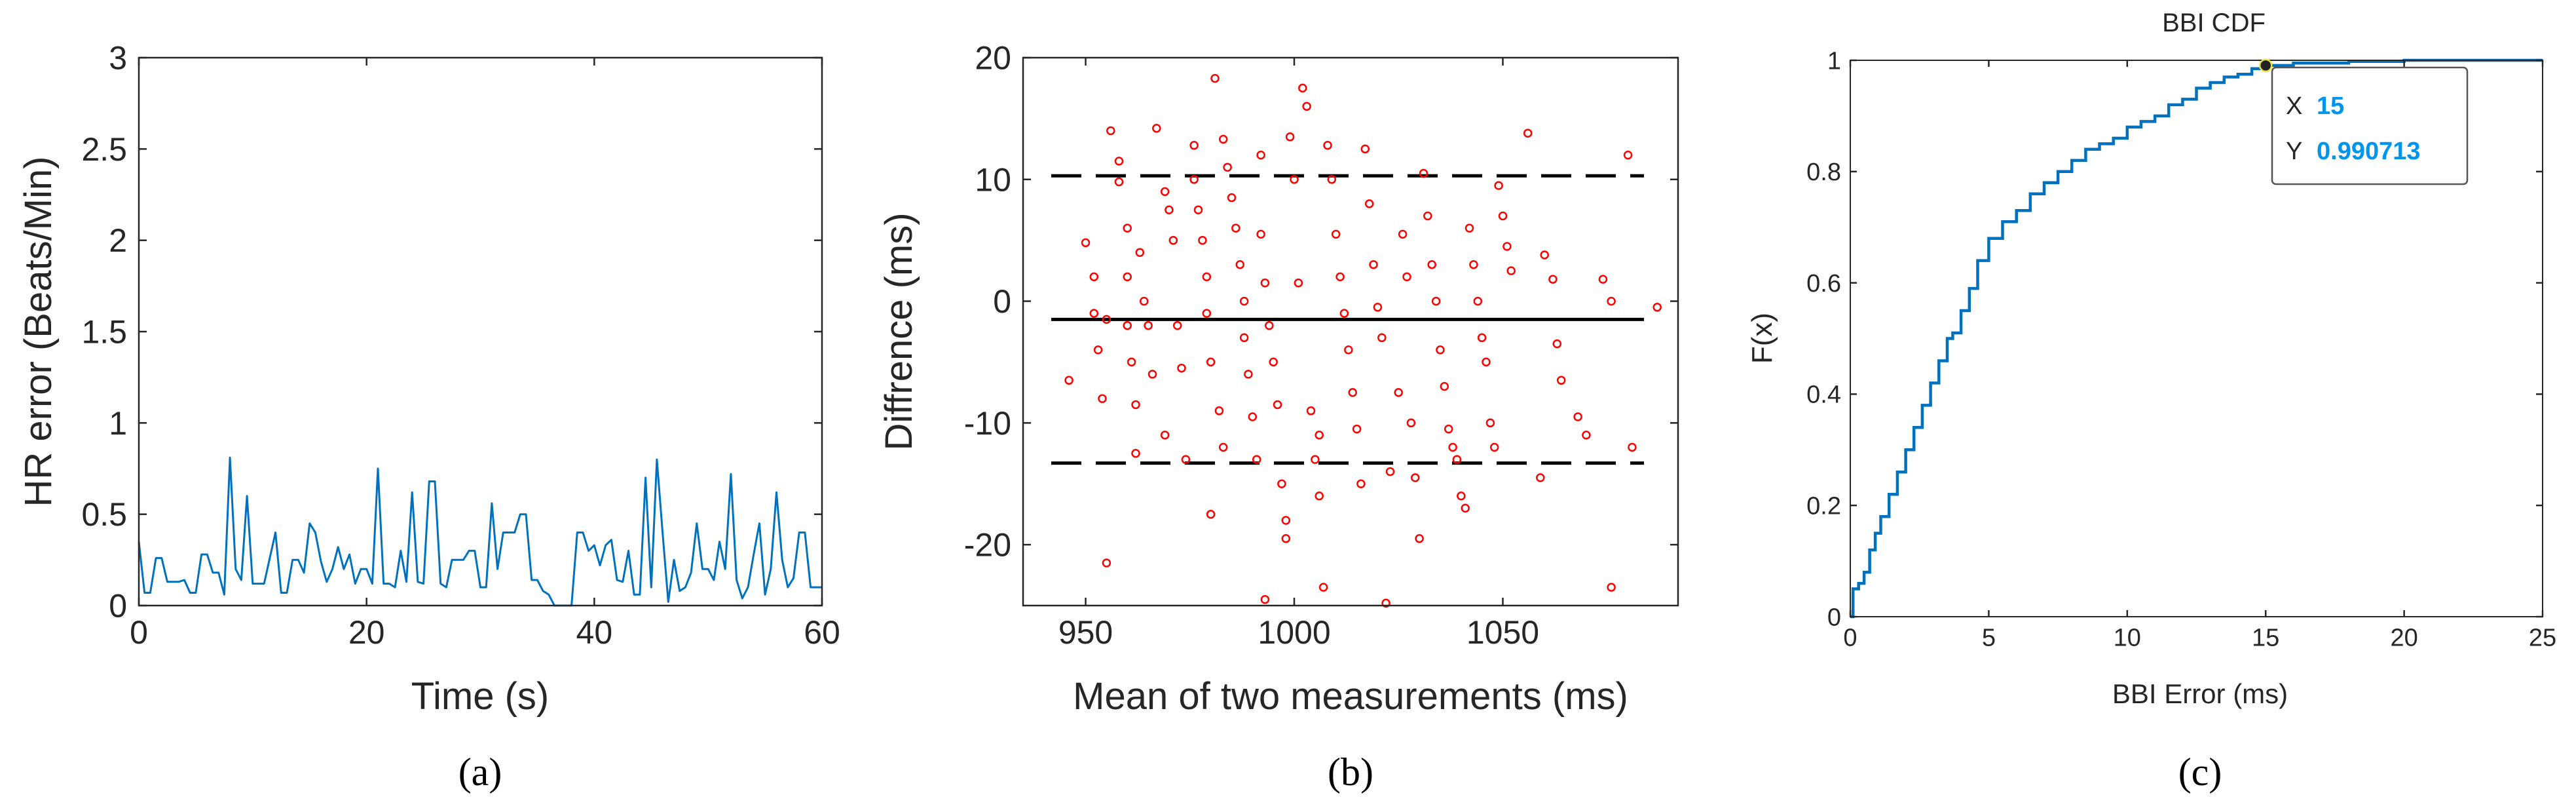  I want to click on datatip-y-label: Y, so click(2294, 151).